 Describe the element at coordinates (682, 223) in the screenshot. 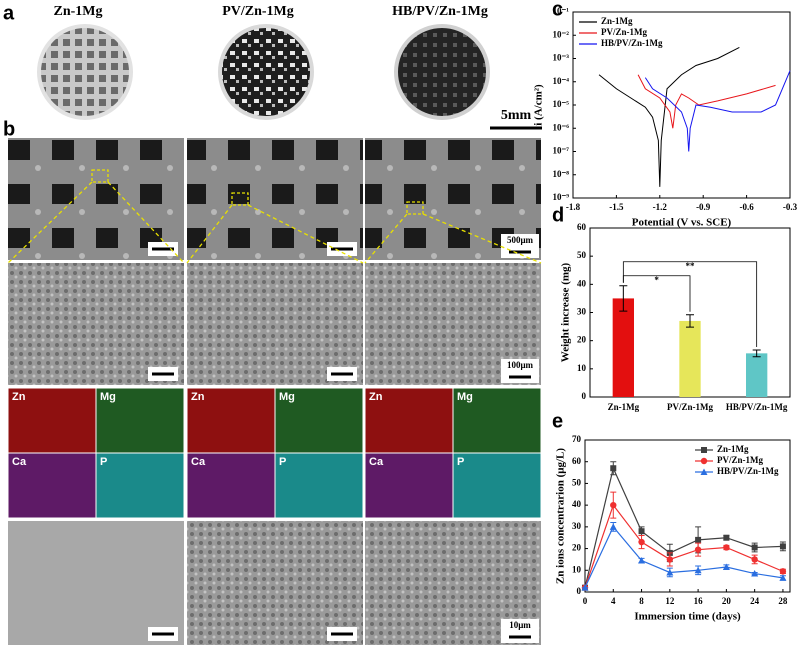

I see `x-axis-title: Potential (V vs. SCE)` at that location.